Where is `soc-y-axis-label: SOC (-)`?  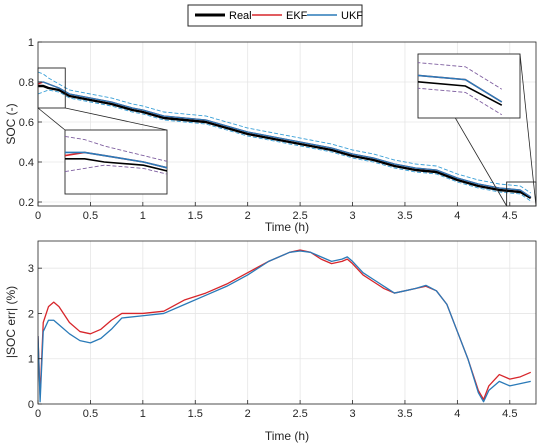 soc-y-axis-label: SOC (-) is located at coordinates (11, 123).